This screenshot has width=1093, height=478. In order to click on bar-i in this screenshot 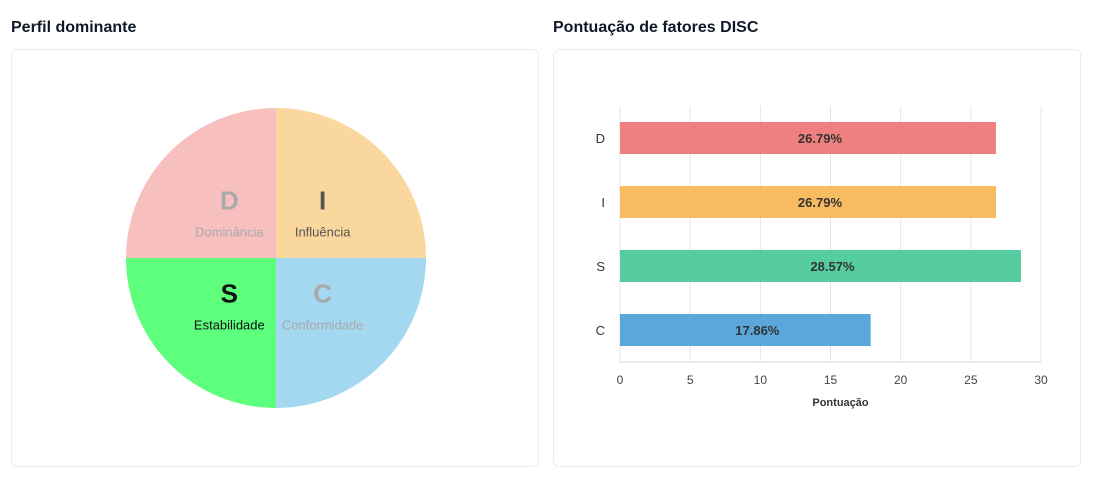, I will do `click(808, 202)`.